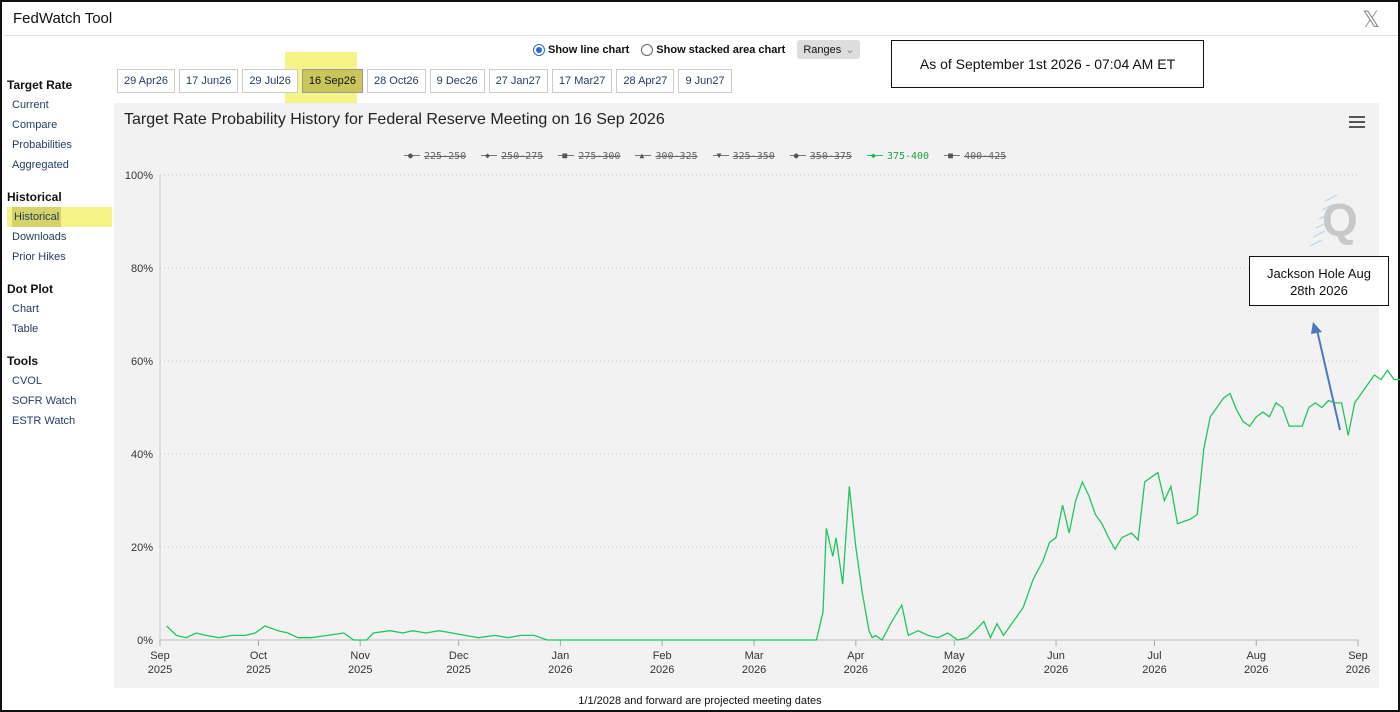 This screenshot has width=1400, height=712. What do you see at coordinates (1319, 273) in the screenshot?
I see `annotation-line-1: Jackson Hole Aug` at bounding box center [1319, 273].